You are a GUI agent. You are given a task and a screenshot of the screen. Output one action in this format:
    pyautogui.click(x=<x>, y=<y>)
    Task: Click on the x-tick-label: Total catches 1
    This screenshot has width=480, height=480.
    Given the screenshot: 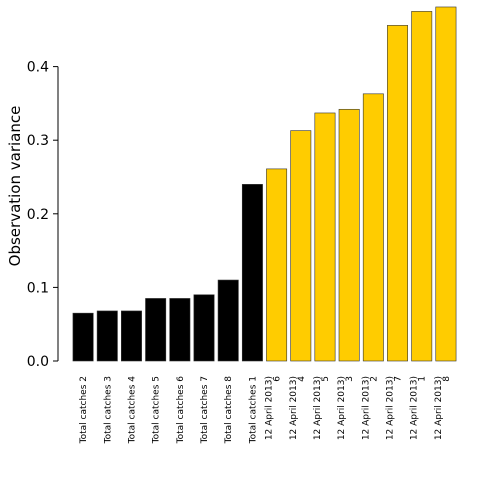 What is the action you would take?
    pyautogui.click(x=253, y=410)
    